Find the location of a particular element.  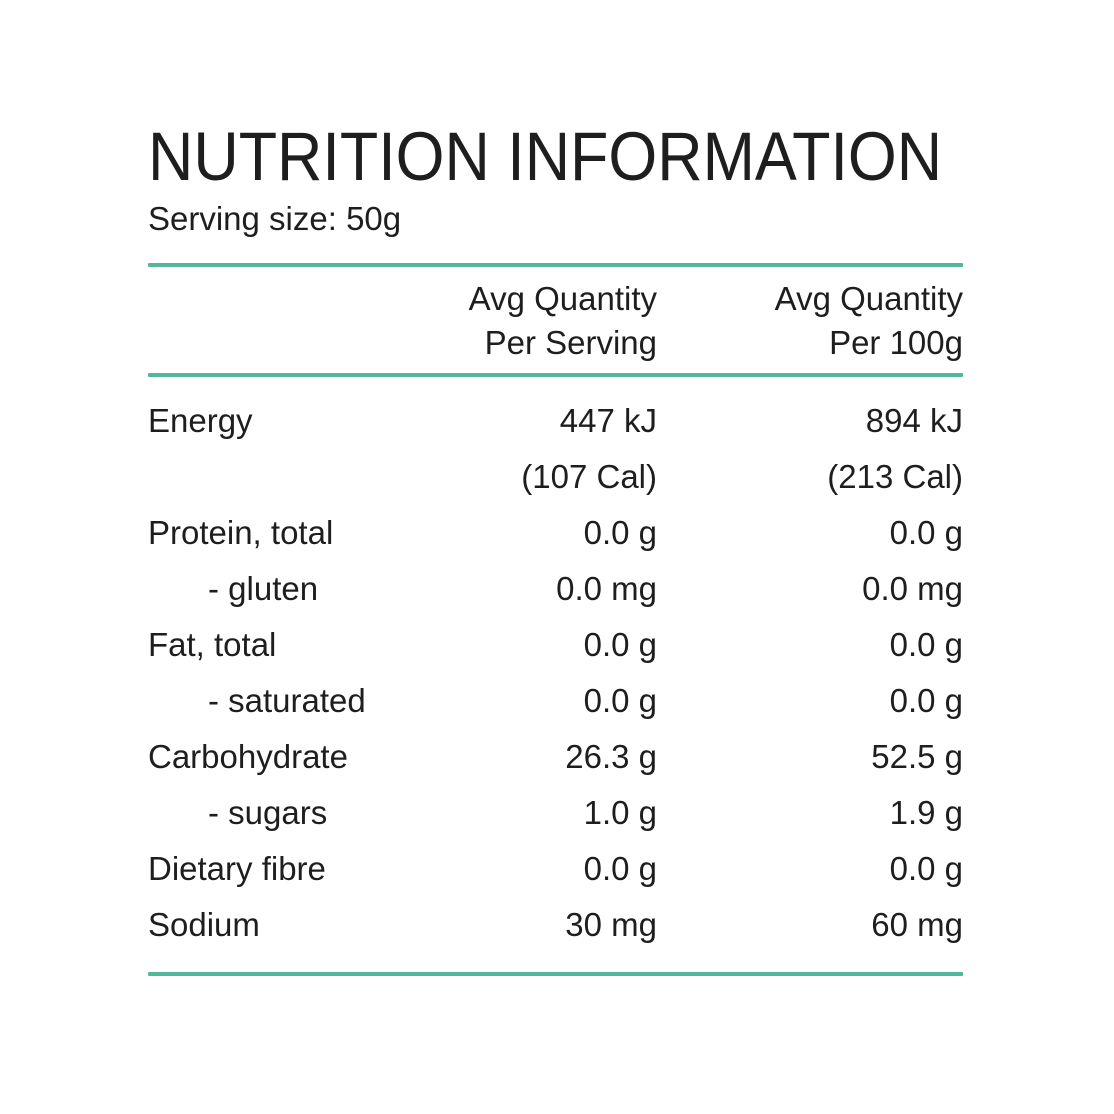

row-label: - saturated is located at coordinates (287, 701).